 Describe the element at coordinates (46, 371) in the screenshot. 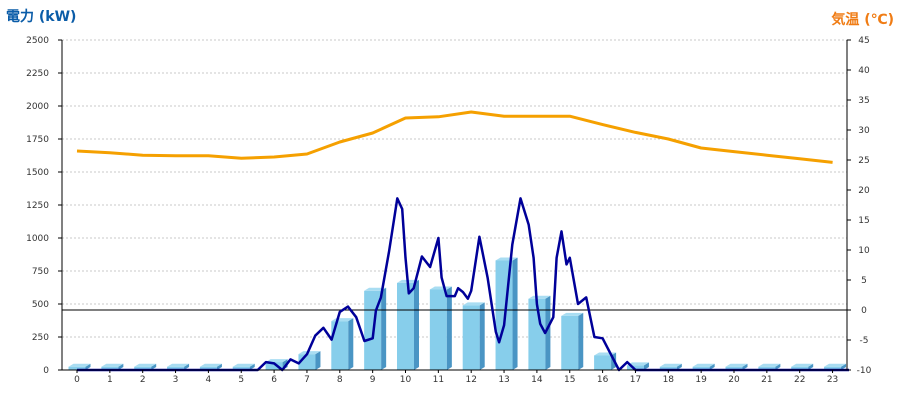

I see `left-tick-label: 0` at that location.